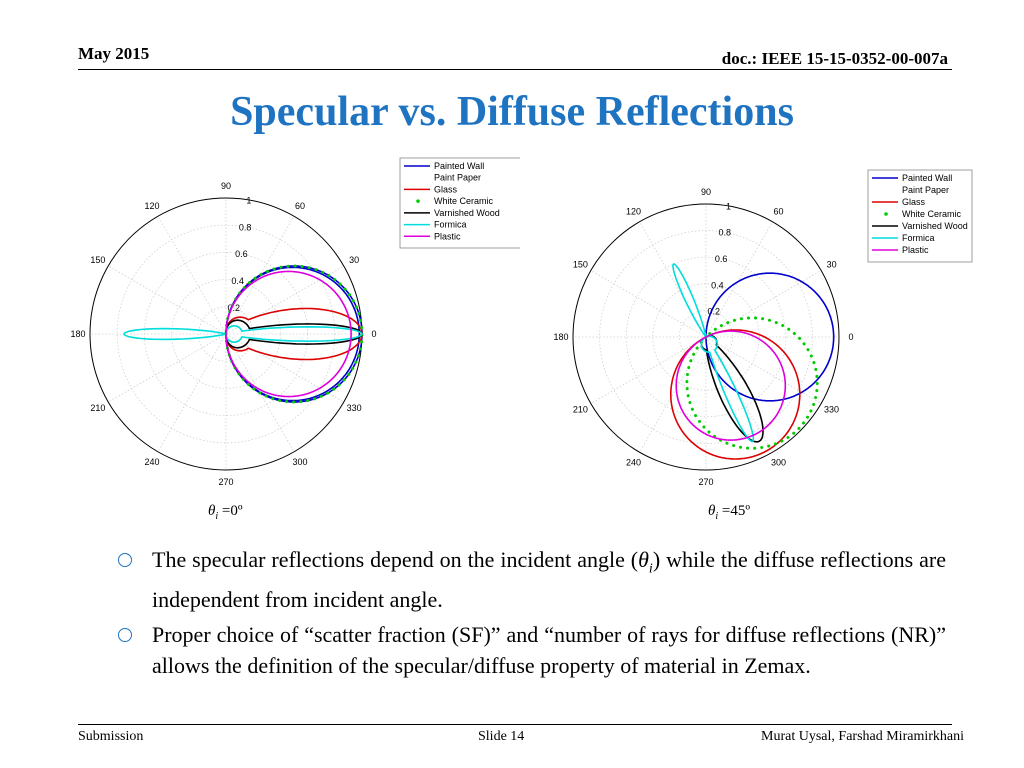 The width and height of the screenshot is (1024, 768). I want to click on series-glass, so click(735, 394).